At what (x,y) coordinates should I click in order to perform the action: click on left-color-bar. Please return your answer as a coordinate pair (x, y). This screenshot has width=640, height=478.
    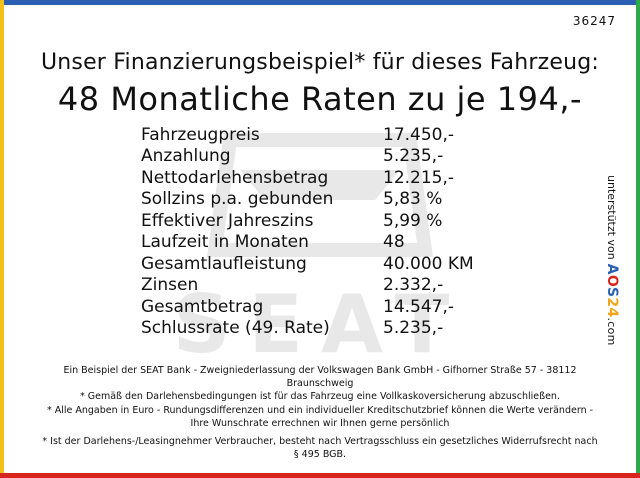
    Looking at the image, I should click on (2, 239).